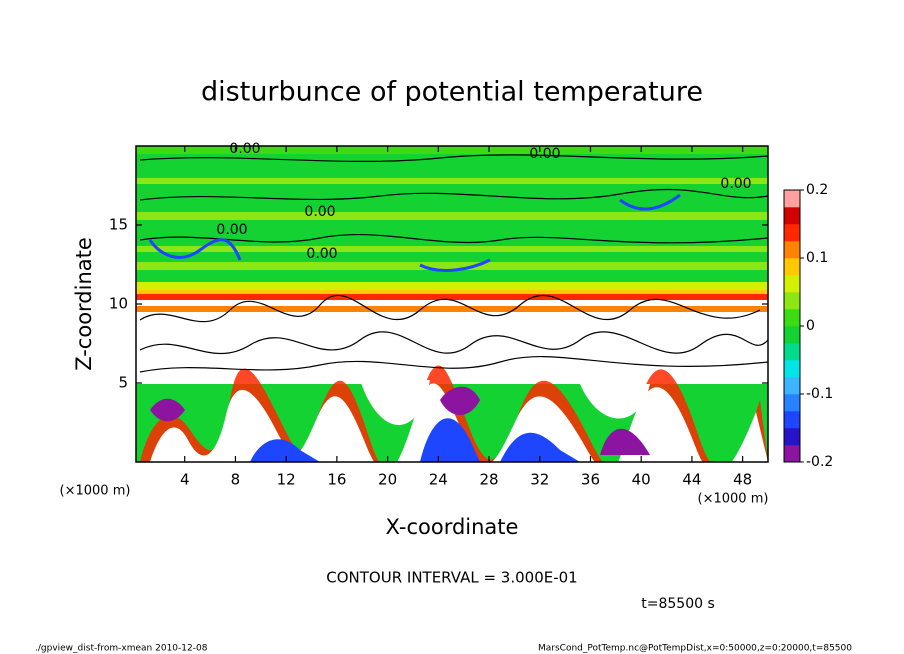 The height and width of the screenshot is (654, 904). What do you see at coordinates (336, 480) in the screenshot?
I see `x-tick-label: 16` at bounding box center [336, 480].